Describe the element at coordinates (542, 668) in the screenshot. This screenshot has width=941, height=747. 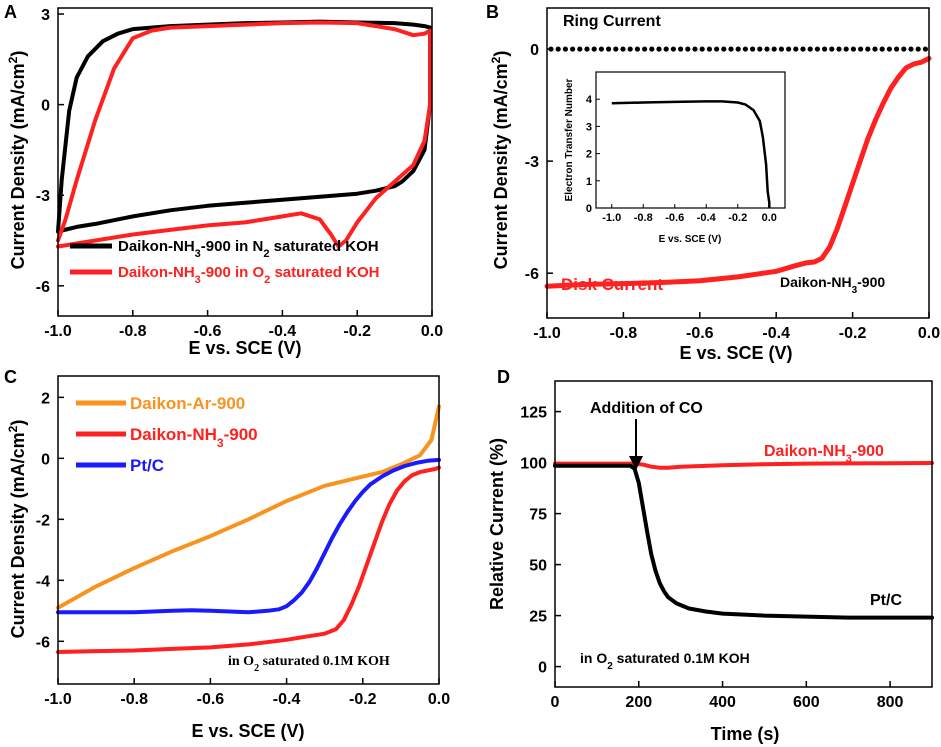
I see `panel-d-ytick-label: 0` at that location.